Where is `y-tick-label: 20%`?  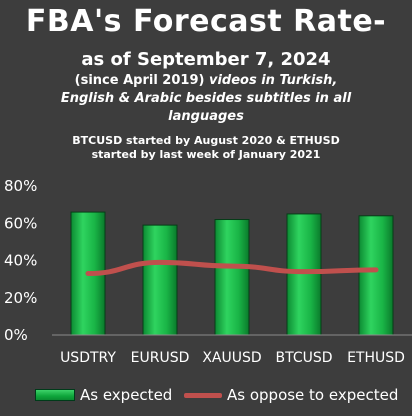
y-tick-label: 20% is located at coordinates (20, 298).